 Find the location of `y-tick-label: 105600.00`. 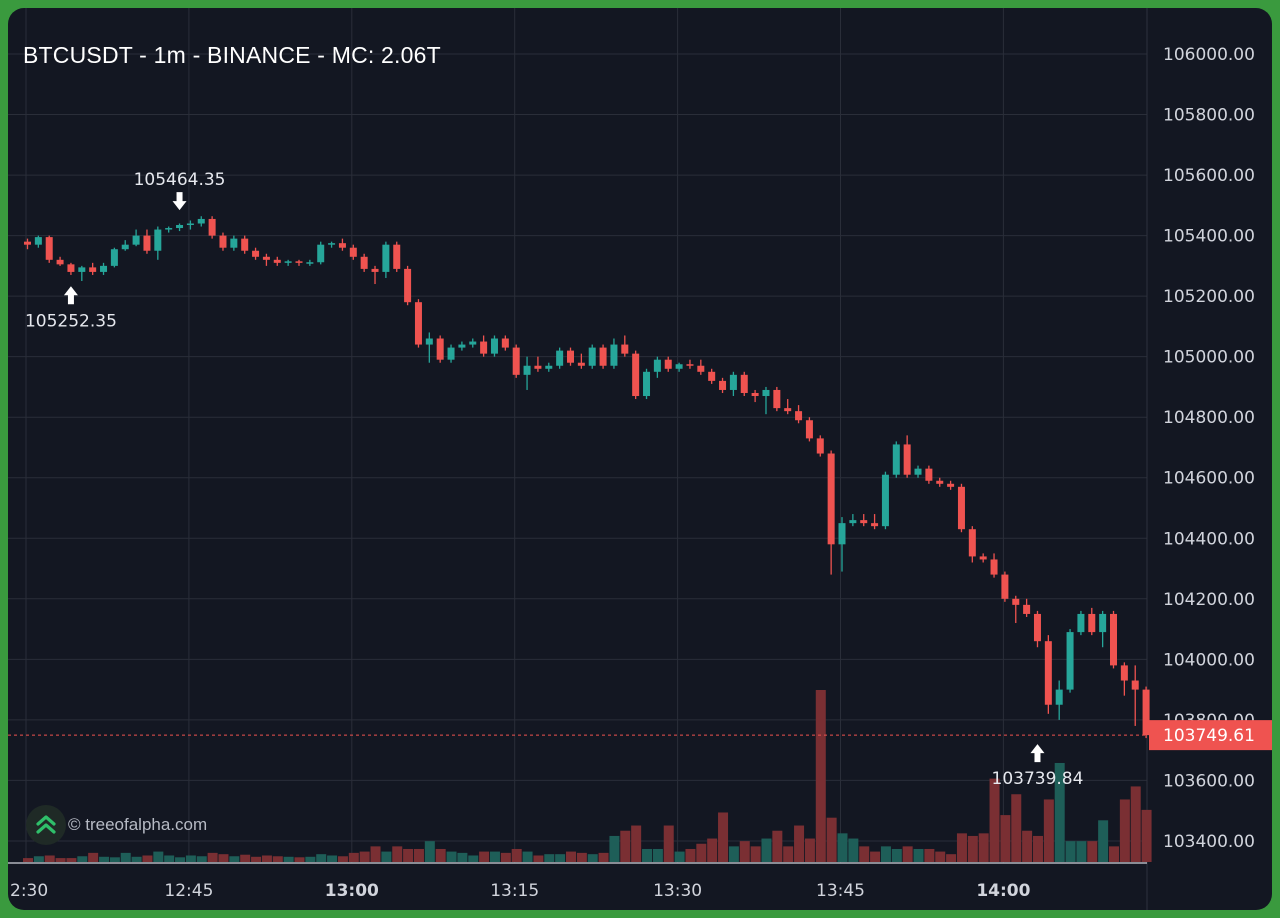

y-tick-label: 105600.00 is located at coordinates (1209, 176).